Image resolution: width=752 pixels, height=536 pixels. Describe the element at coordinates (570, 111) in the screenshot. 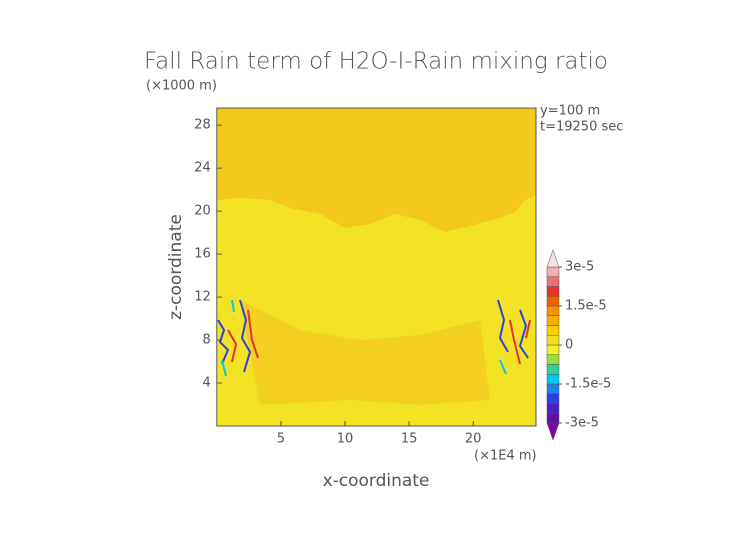

I see `info: y=100 m` at that location.